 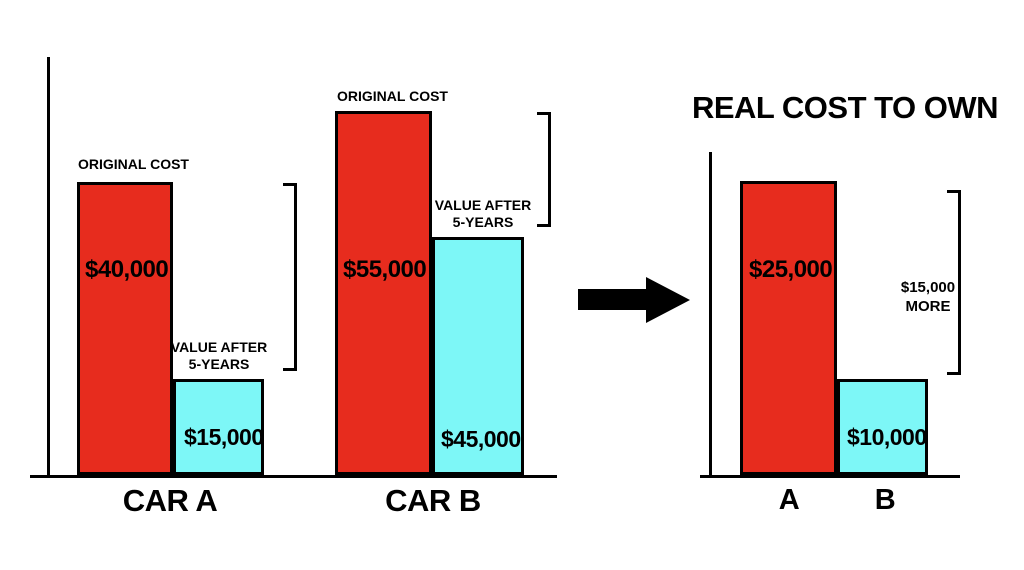 What do you see at coordinates (383, 293) in the screenshot?
I see `car-b-original-cost-bar` at bounding box center [383, 293].